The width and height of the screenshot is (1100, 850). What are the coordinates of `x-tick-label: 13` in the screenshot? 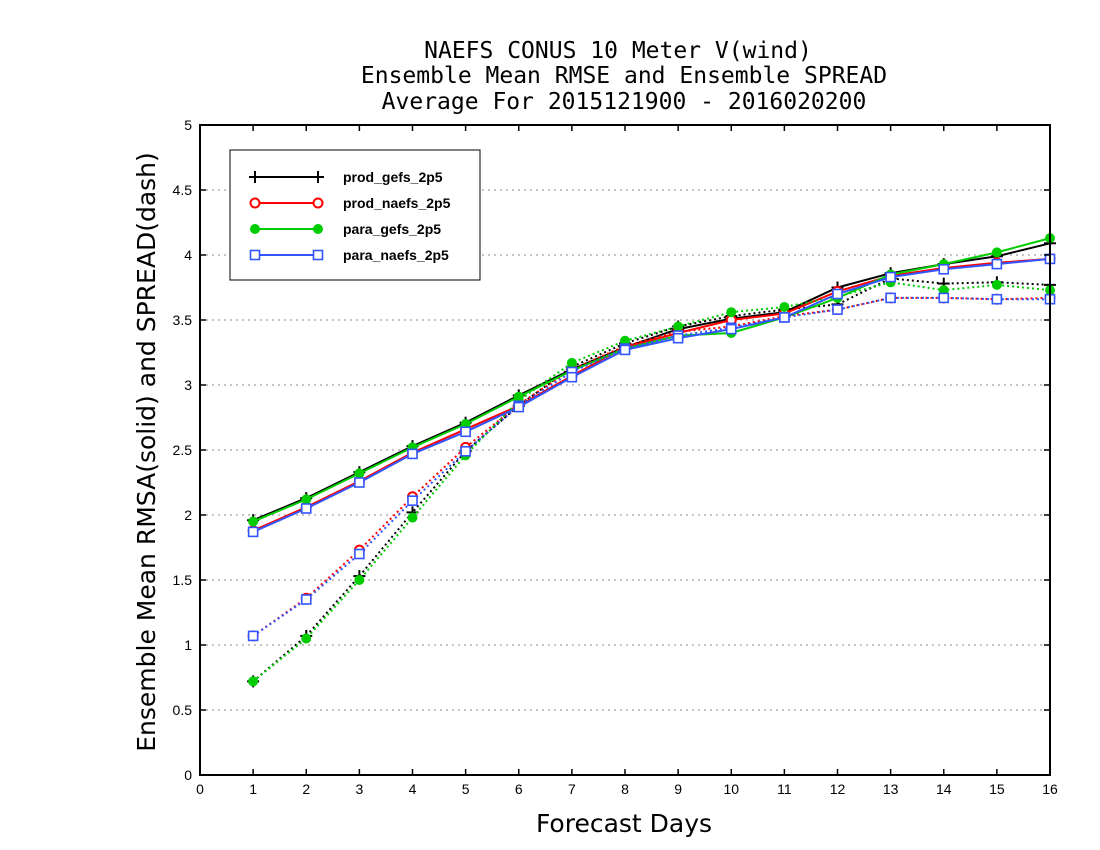 It's located at (891, 789).